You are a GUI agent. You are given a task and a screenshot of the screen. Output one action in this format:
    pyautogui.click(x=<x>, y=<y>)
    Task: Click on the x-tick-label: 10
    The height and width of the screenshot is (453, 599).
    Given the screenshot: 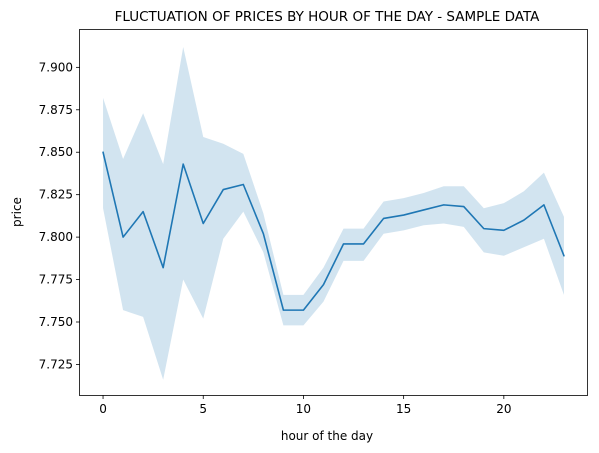 What is the action you would take?
    pyautogui.click(x=303, y=409)
    